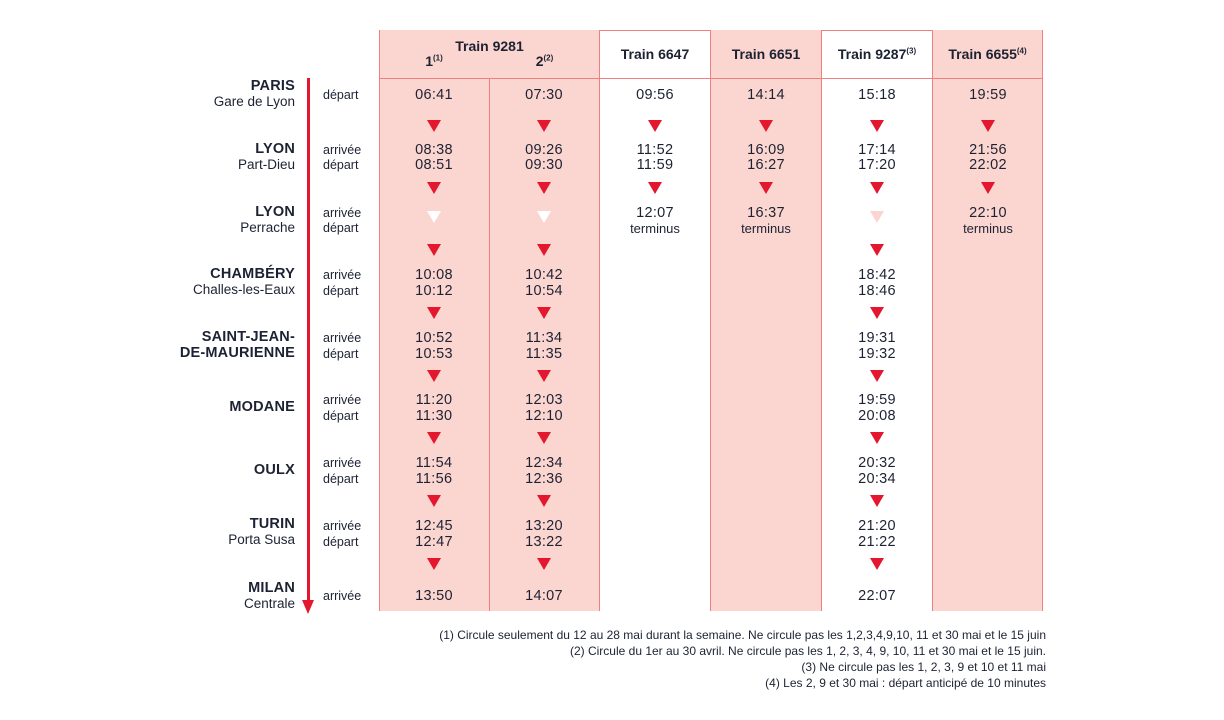 The image size is (1224, 720). I want to click on time-cell: 09:56, so click(655, 95).